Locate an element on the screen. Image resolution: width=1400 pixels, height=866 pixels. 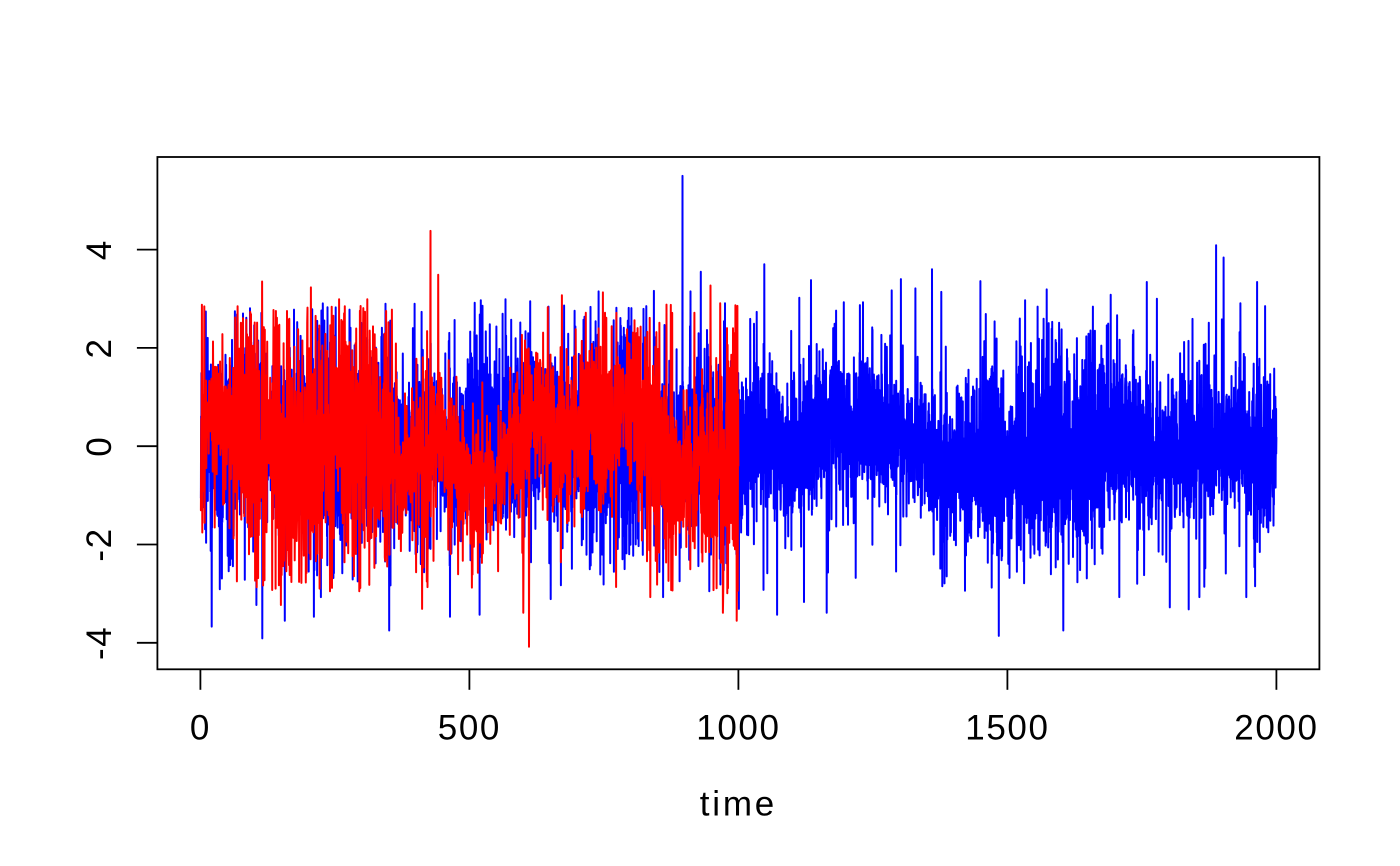
svg-text: 4 is located at coordinates (99, 249).